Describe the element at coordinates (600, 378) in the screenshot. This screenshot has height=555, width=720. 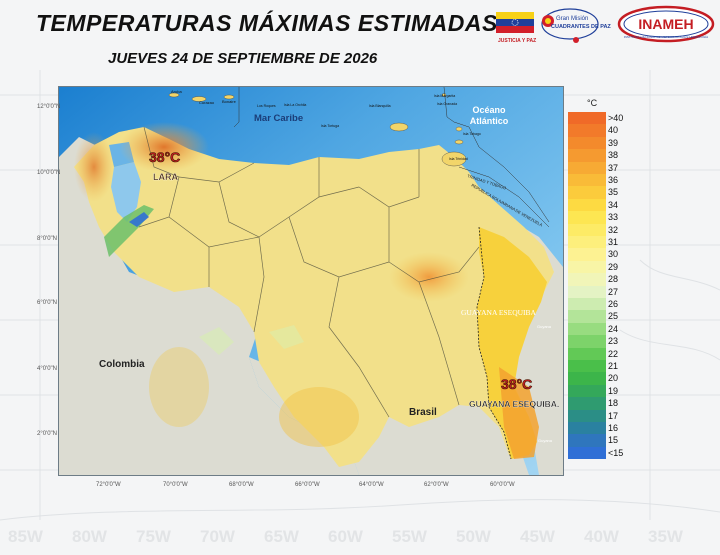
I see `legend-item: 20` at that location.